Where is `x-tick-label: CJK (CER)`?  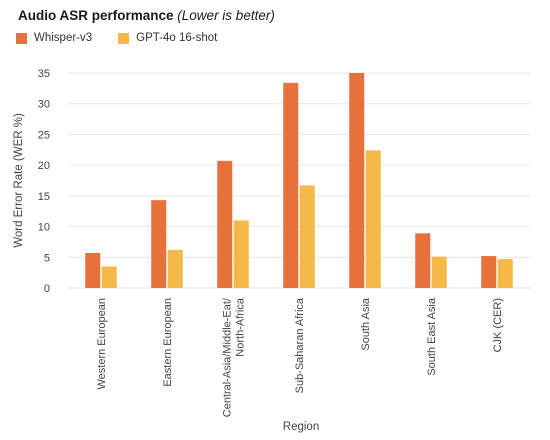
x-tick-label: CJK (CER) is located at coordinates (498, 325).